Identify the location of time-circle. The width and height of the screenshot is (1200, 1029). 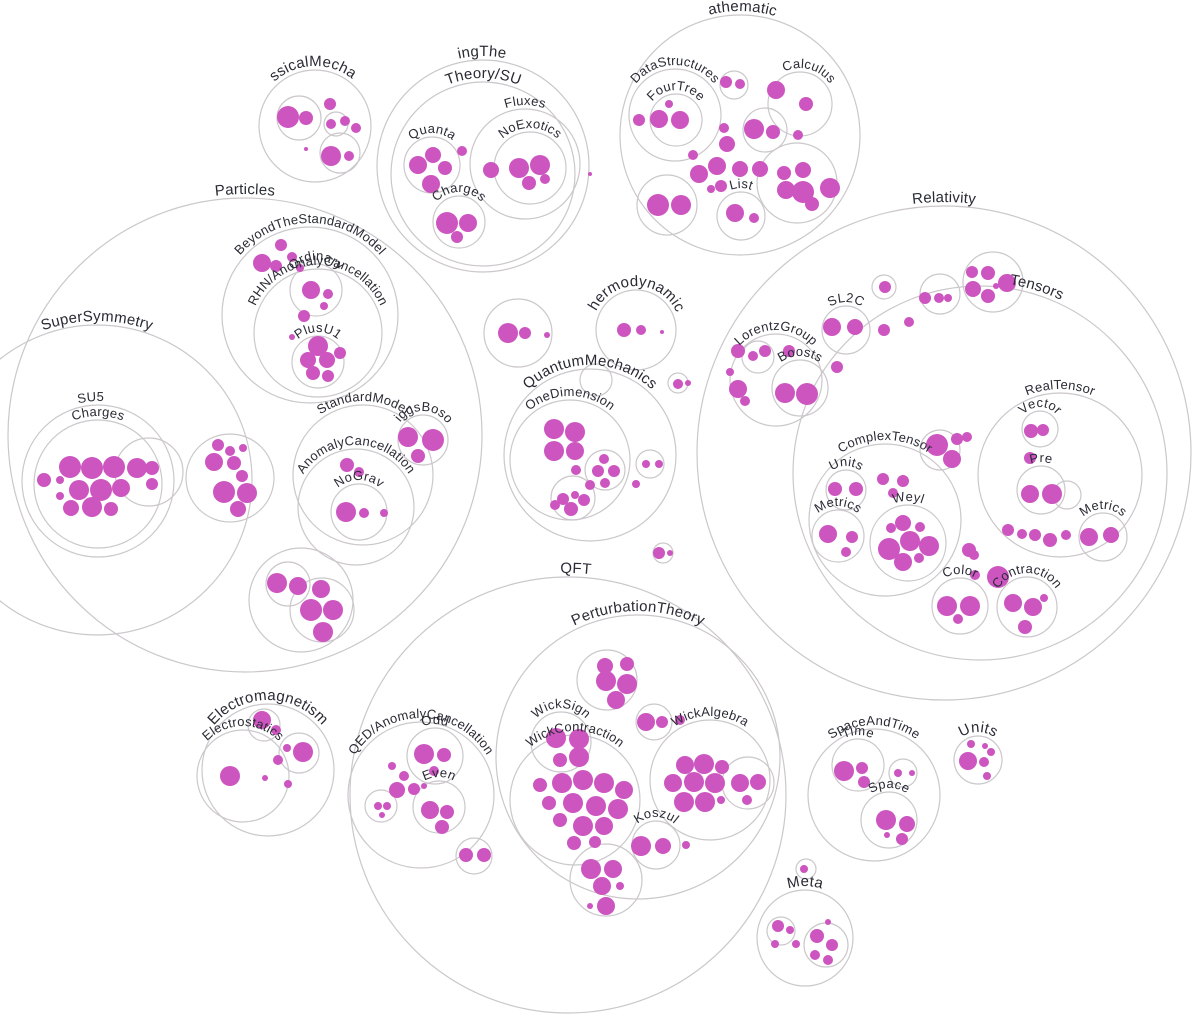
(858, 765).